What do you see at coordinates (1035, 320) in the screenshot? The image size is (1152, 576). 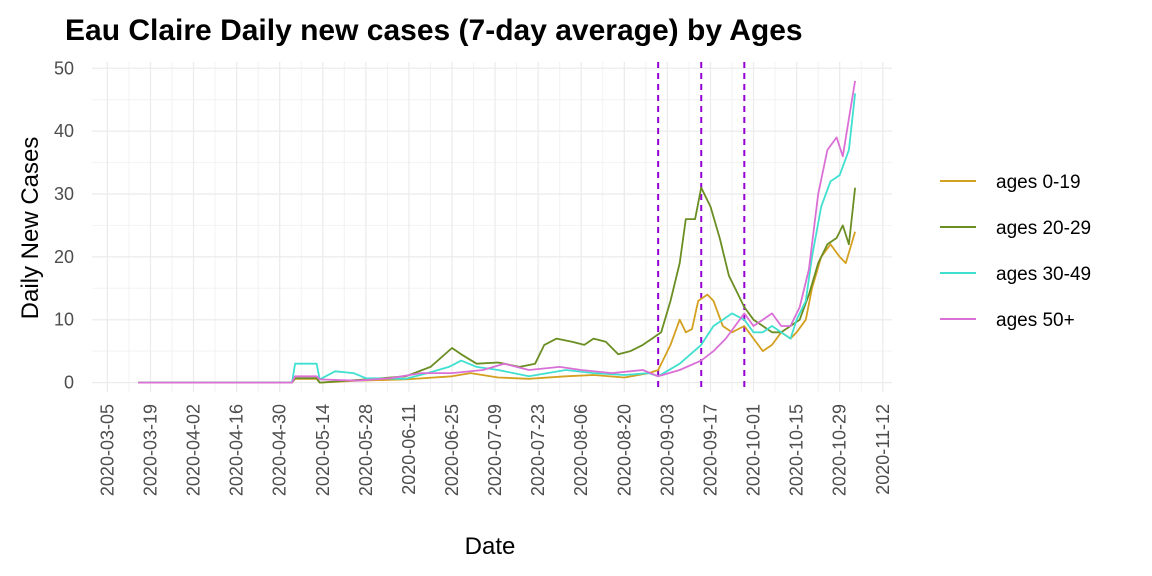 I see `legend-label: ages 50+` at bounding box center [1035, 320].